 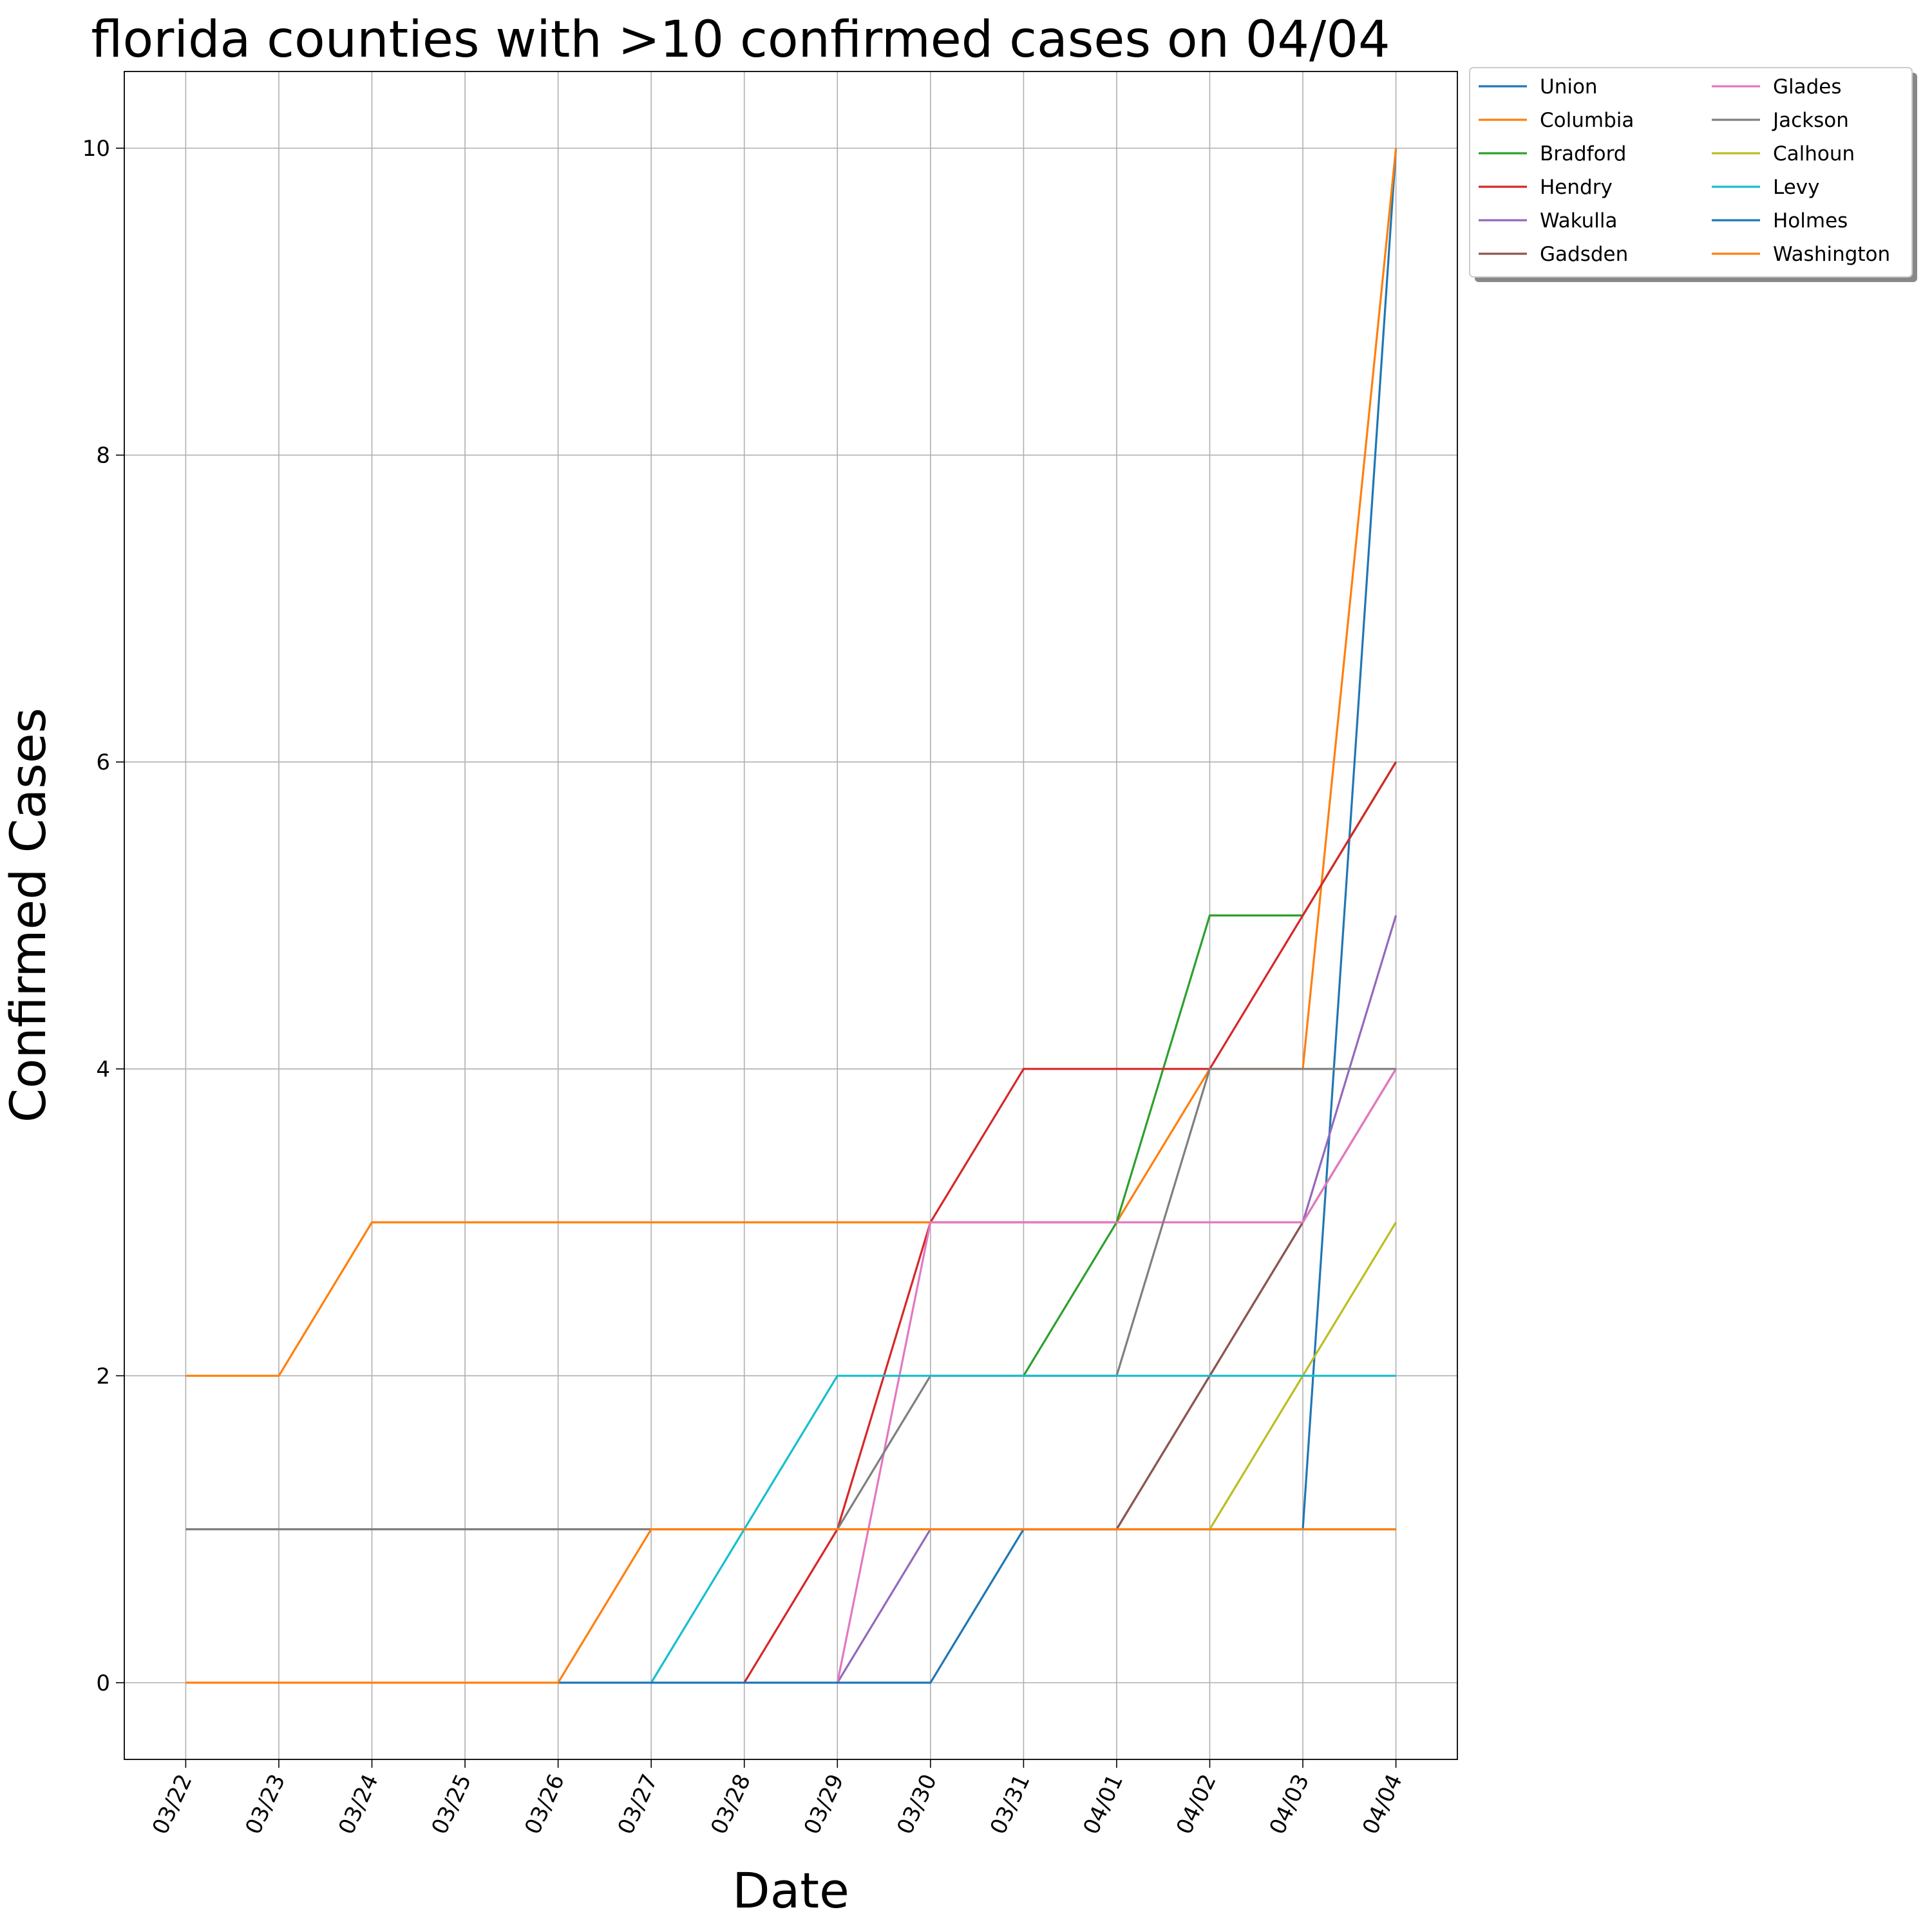 I want to click on x-tick-label: 03/26, so click(x=545, y=1805).